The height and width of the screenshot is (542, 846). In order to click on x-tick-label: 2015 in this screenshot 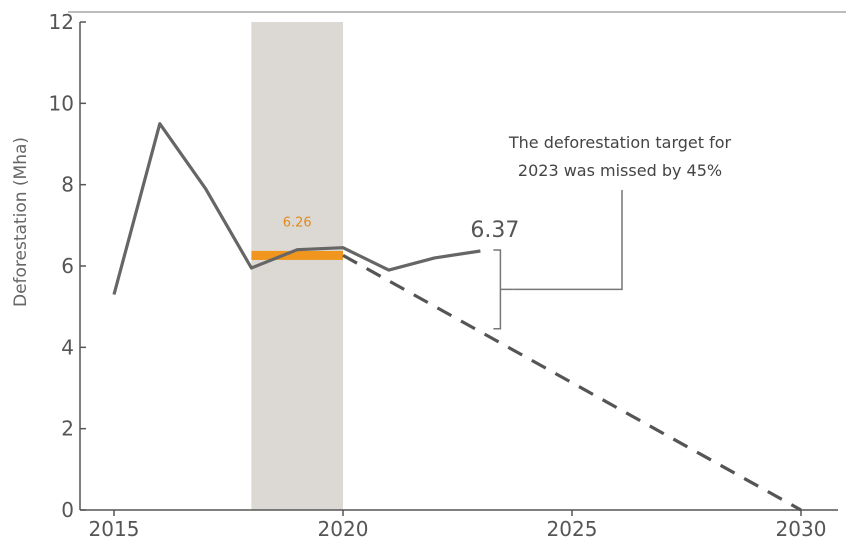, I will do `click(114, 529)`.